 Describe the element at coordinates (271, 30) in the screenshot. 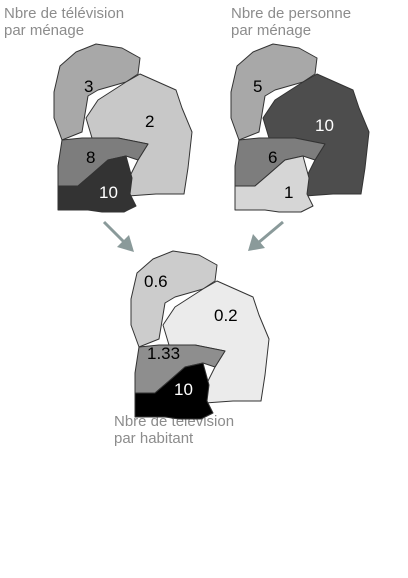

I see `map2-caption-line2: par ménage` at that location.